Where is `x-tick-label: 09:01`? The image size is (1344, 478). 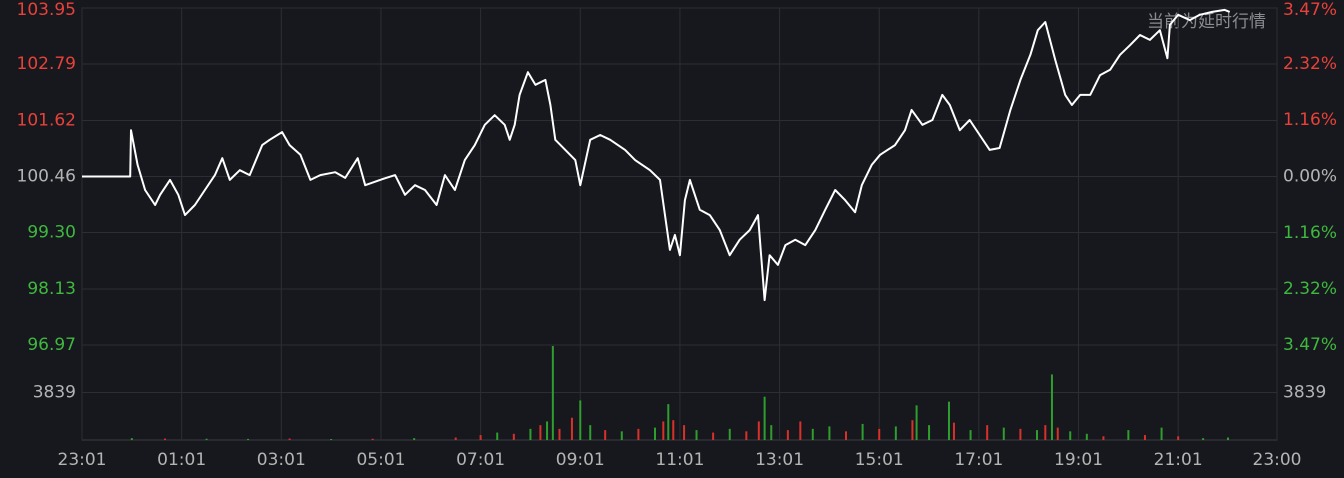 x-tick-label: 09:01 is located at coordinates (580, 460).